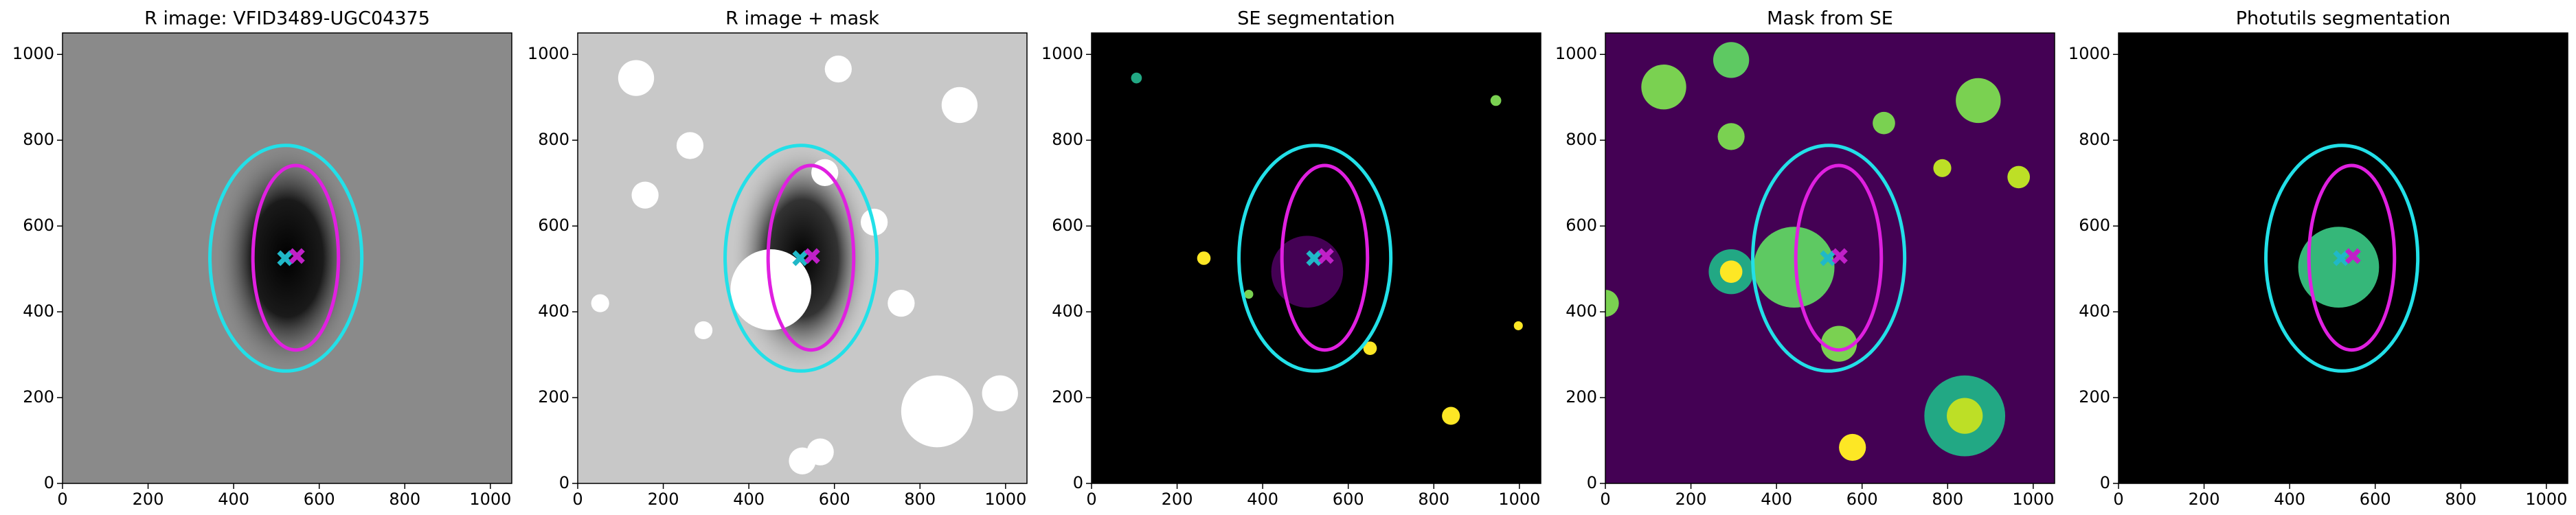  Describe the element at coordinates (802, 19) in the screenshot. I see `panel-title: R image + mask` at that location.